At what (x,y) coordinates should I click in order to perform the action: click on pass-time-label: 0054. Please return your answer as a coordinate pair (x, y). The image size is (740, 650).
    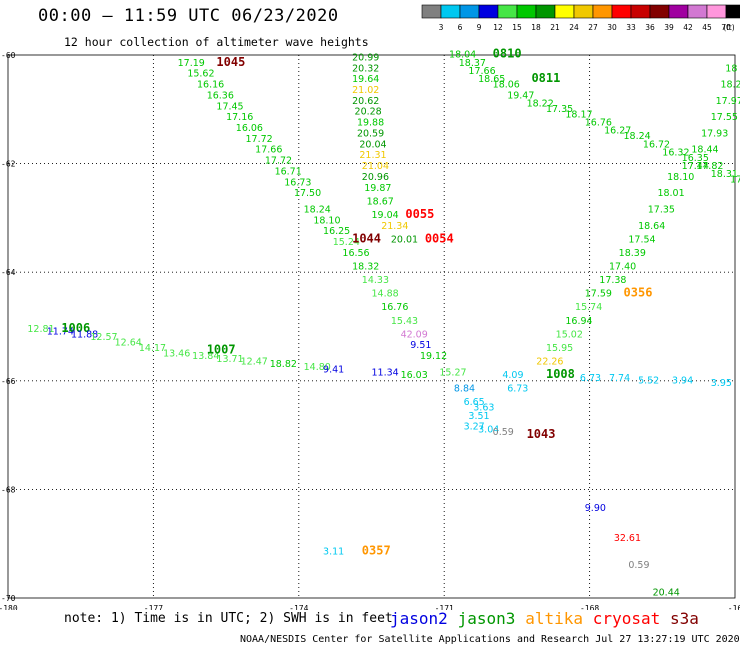
    Looking at the image, I should click on (439, 238).